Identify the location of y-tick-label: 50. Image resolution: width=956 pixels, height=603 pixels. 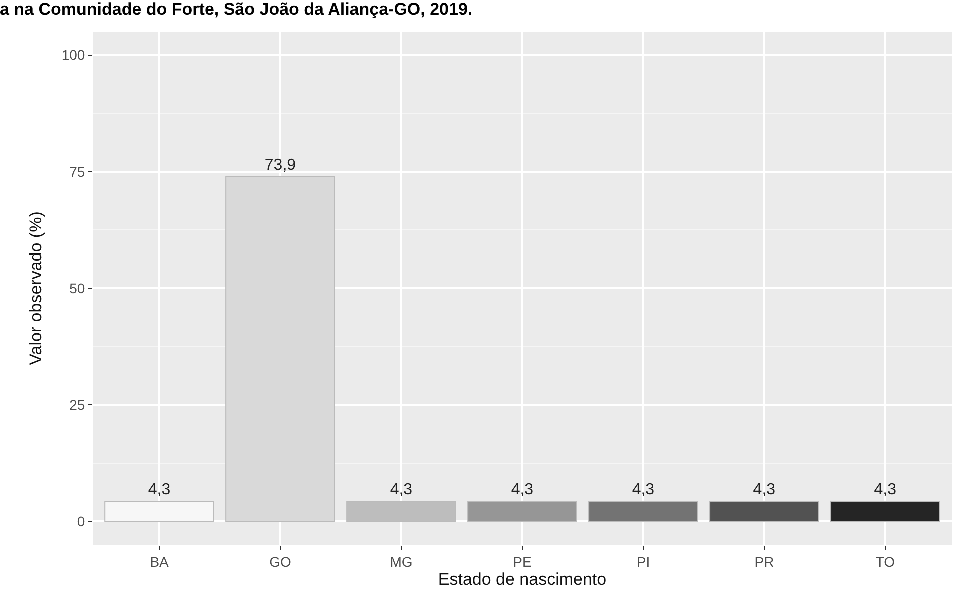
(78, 288).